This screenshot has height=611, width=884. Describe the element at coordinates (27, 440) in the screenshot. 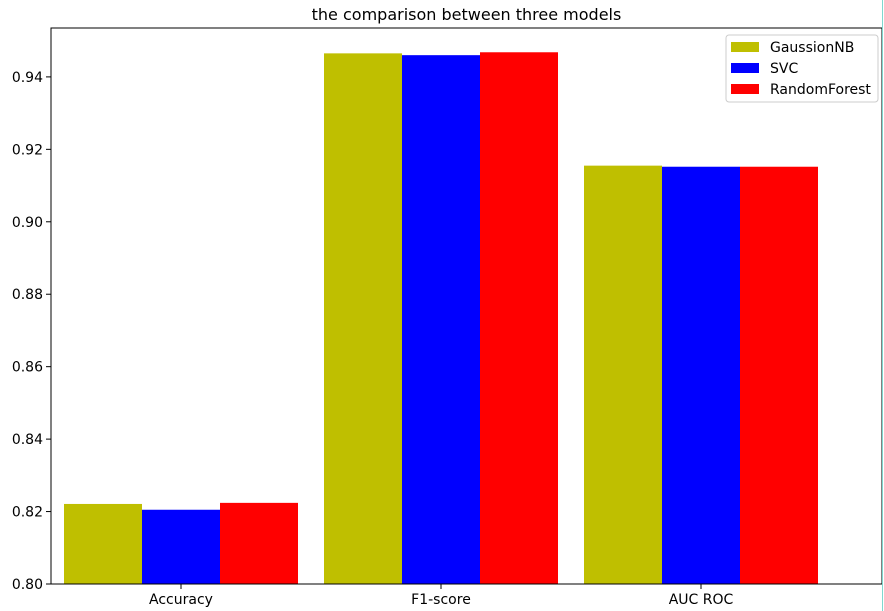

I see `y-tick-label: 0.84` at that location.